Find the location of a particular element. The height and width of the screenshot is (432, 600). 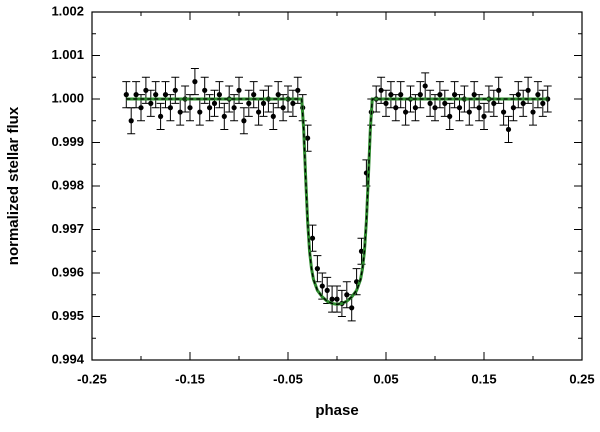

x-tick-label: -0.05 is located at coordinates (288, 378).